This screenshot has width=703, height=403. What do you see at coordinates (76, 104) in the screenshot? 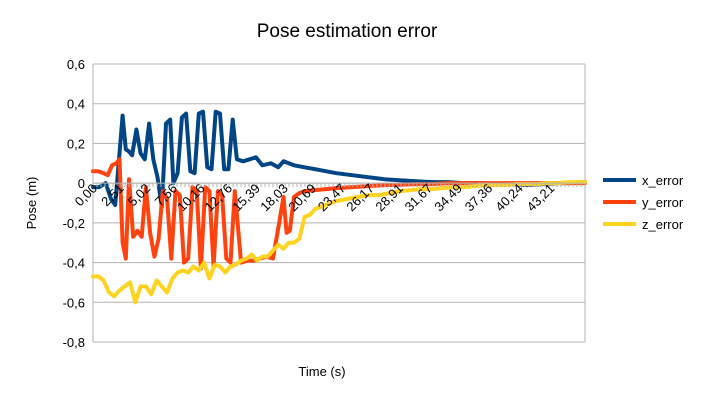
I see `y-tick-label: 0,4` at bounding box center [76, 104].